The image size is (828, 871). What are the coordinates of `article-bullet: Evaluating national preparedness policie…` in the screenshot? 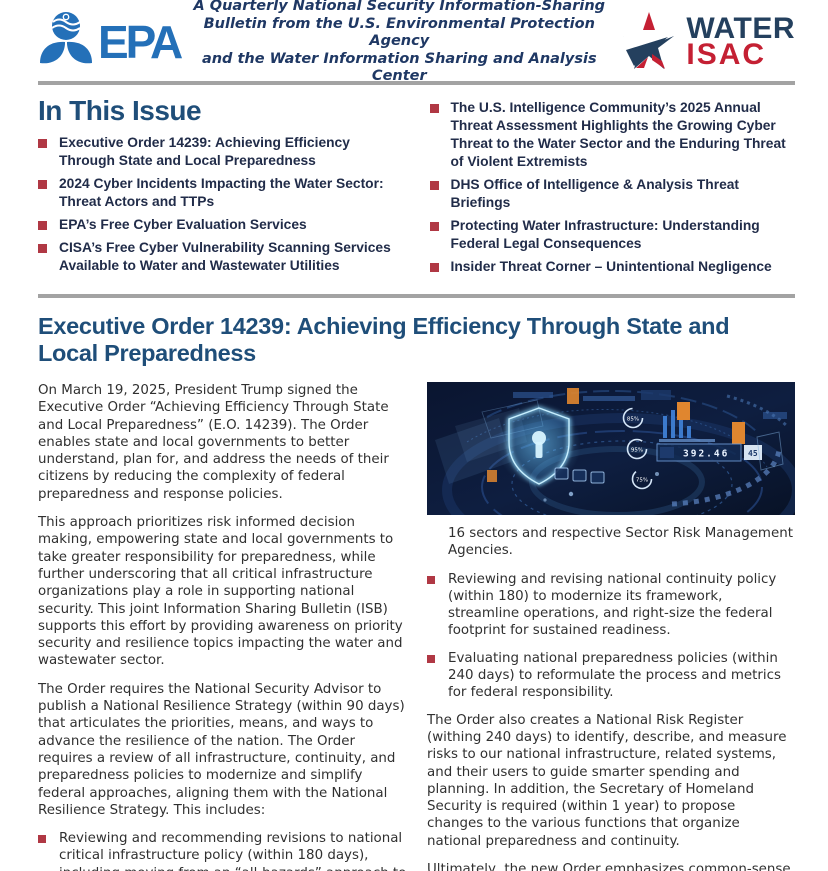 It's located at (611, 676).